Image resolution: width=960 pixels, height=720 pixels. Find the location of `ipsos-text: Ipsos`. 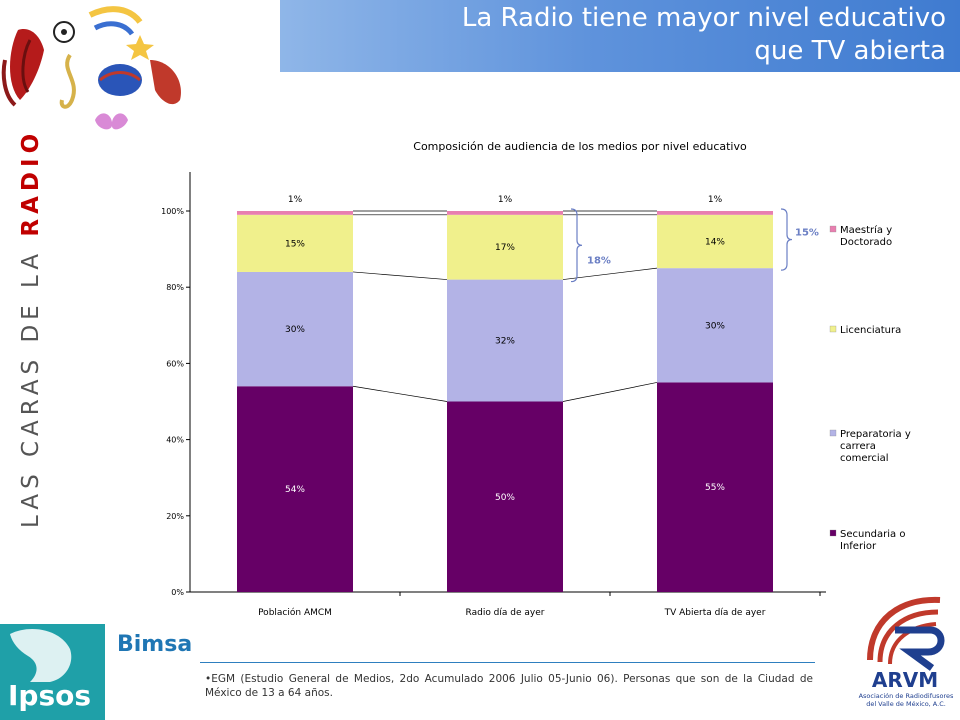

ipsos-text: Ipsos is located at coordinates (50, 695).